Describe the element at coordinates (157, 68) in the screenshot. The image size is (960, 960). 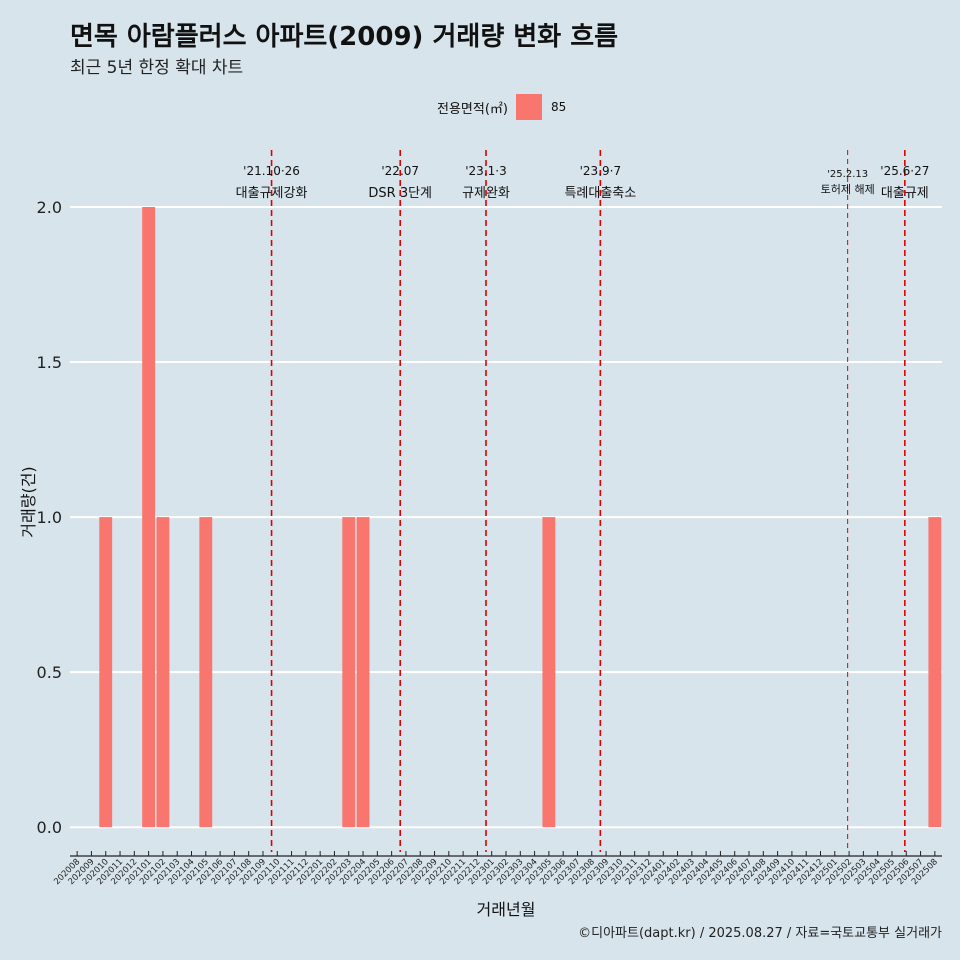
I see `chart-subtitle: 최근 5년 한정 확대 차트` at that location.